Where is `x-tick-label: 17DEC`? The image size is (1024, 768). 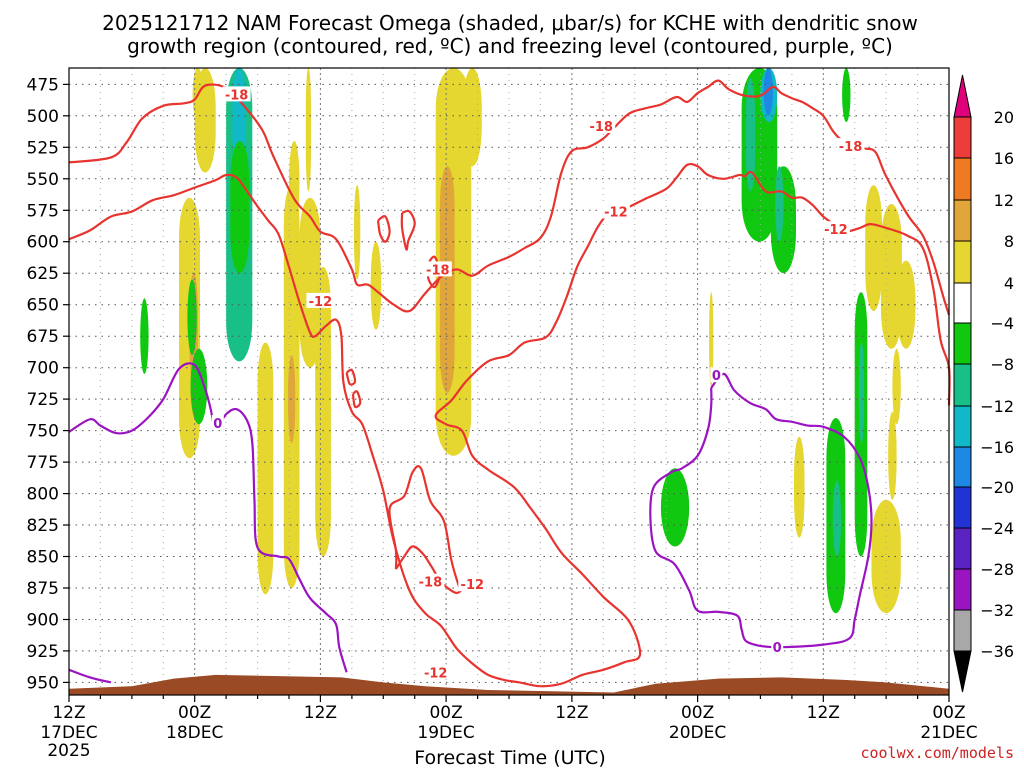
x-tick-label: 17DEC is located at coordinates (68, 733).